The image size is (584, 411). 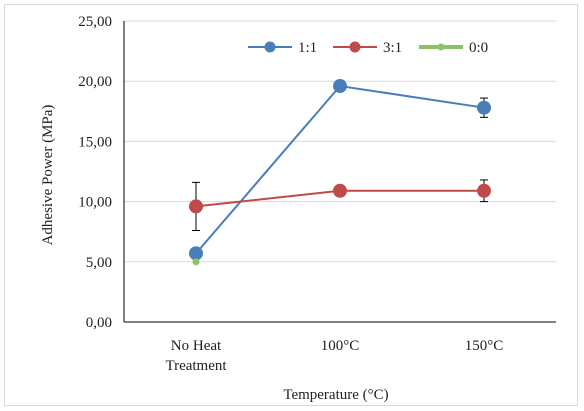 What do you see at coordinates (48, 175) in the screenshot?
I see `y-axis-title: Adhesive Power (MPa)` at bounding box center [48, 175].